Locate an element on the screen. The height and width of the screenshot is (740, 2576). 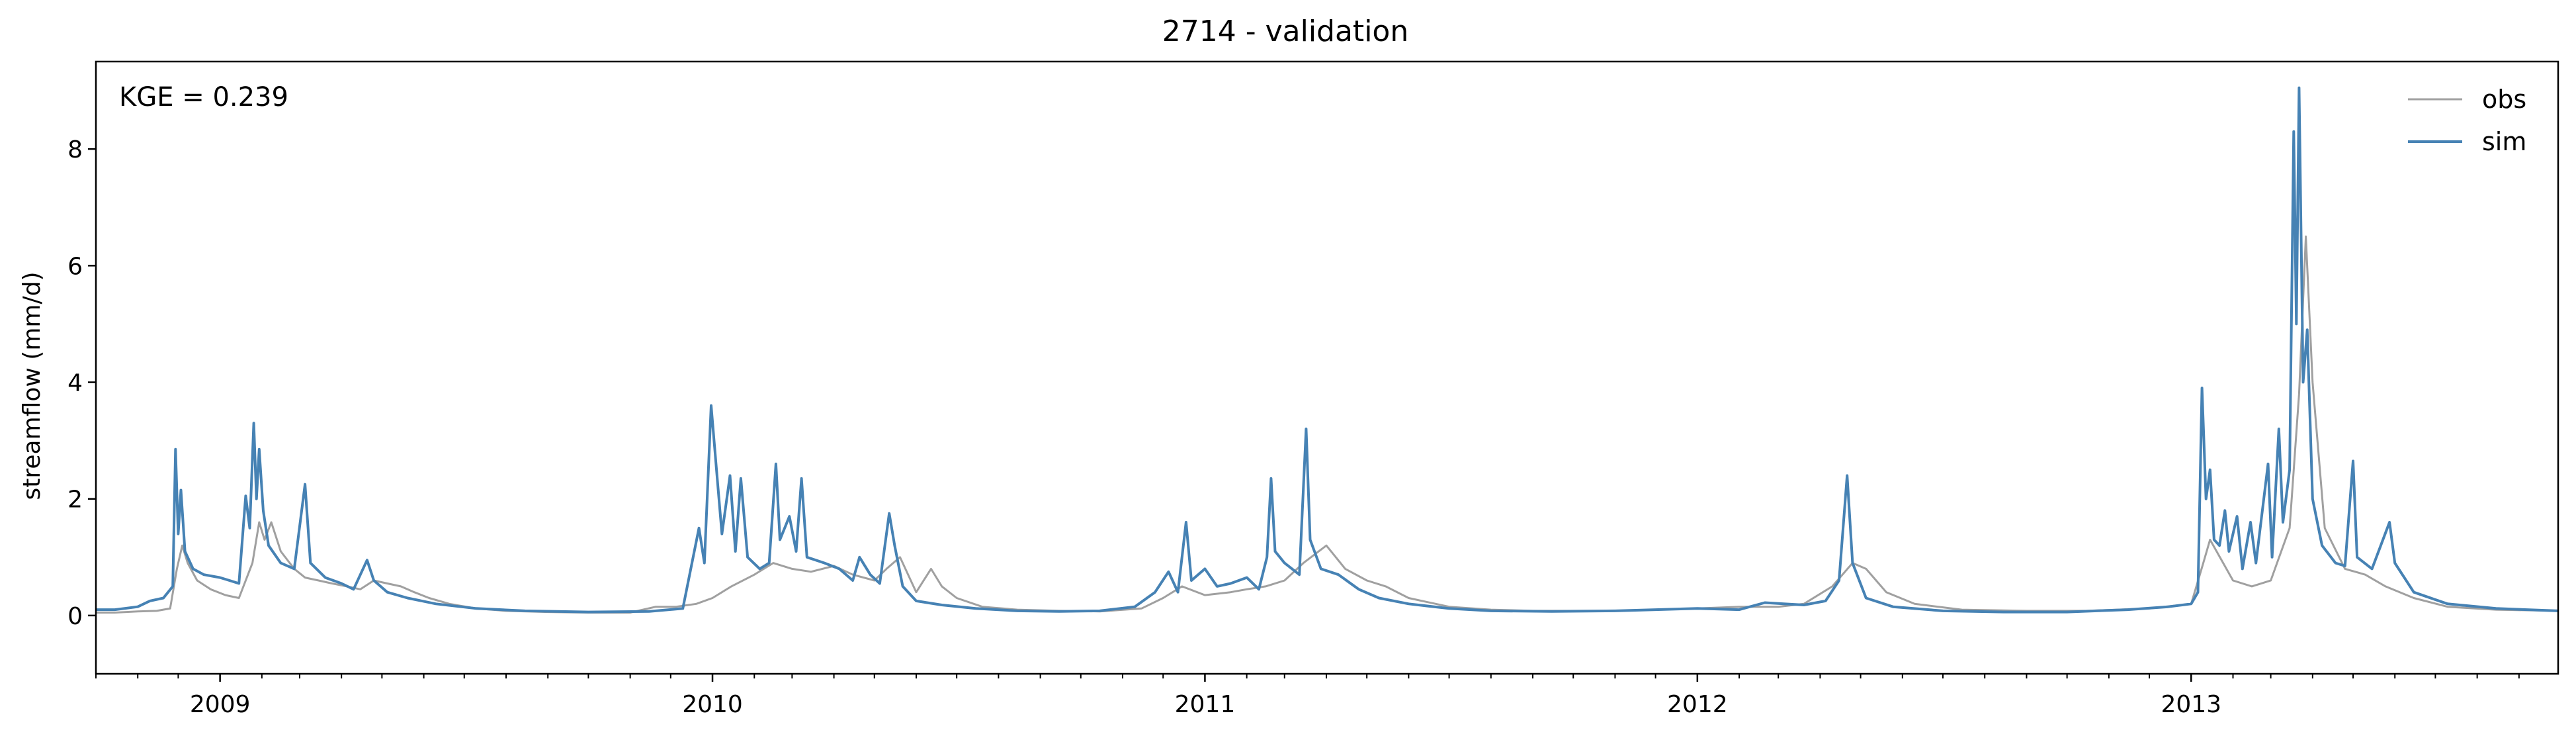
y-tick-label: 0 is located at coordinates (75, 616).